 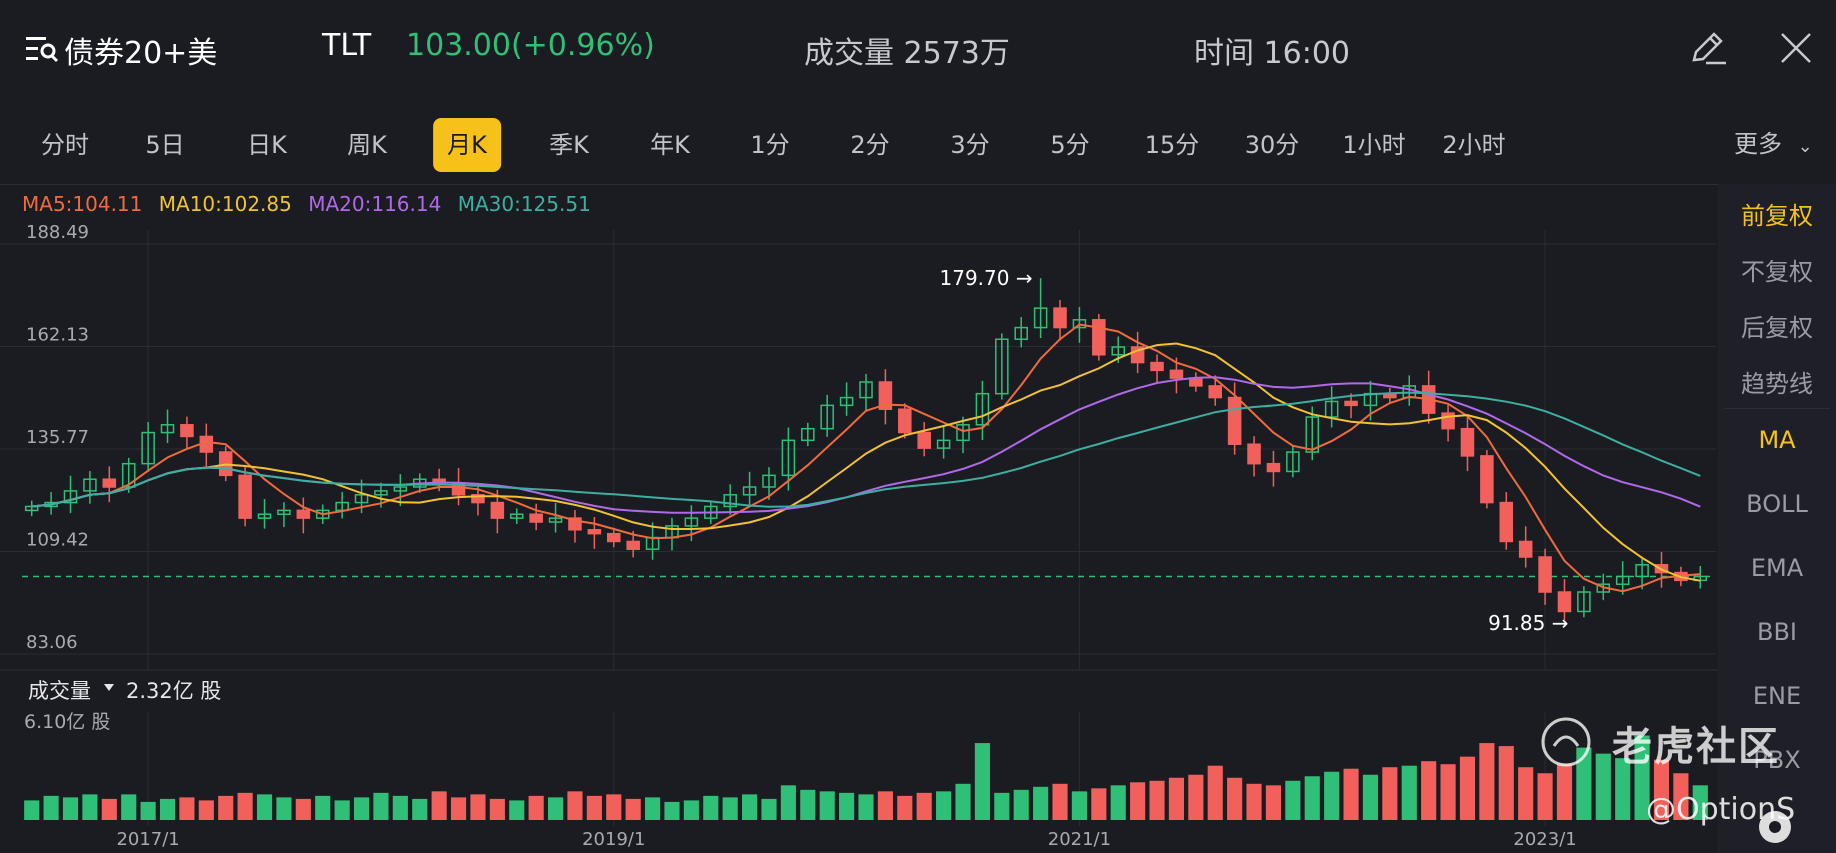 I want to click on side-item-boll: BOLL, so click(x=1777, y=504).